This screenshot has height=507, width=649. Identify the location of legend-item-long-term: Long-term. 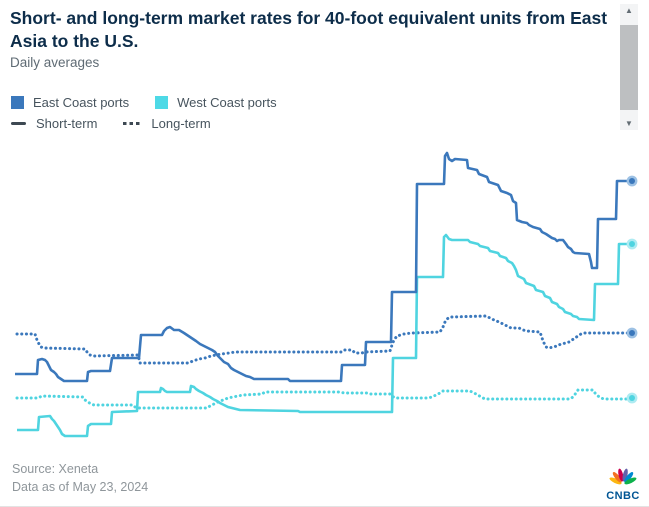
(167, 123).